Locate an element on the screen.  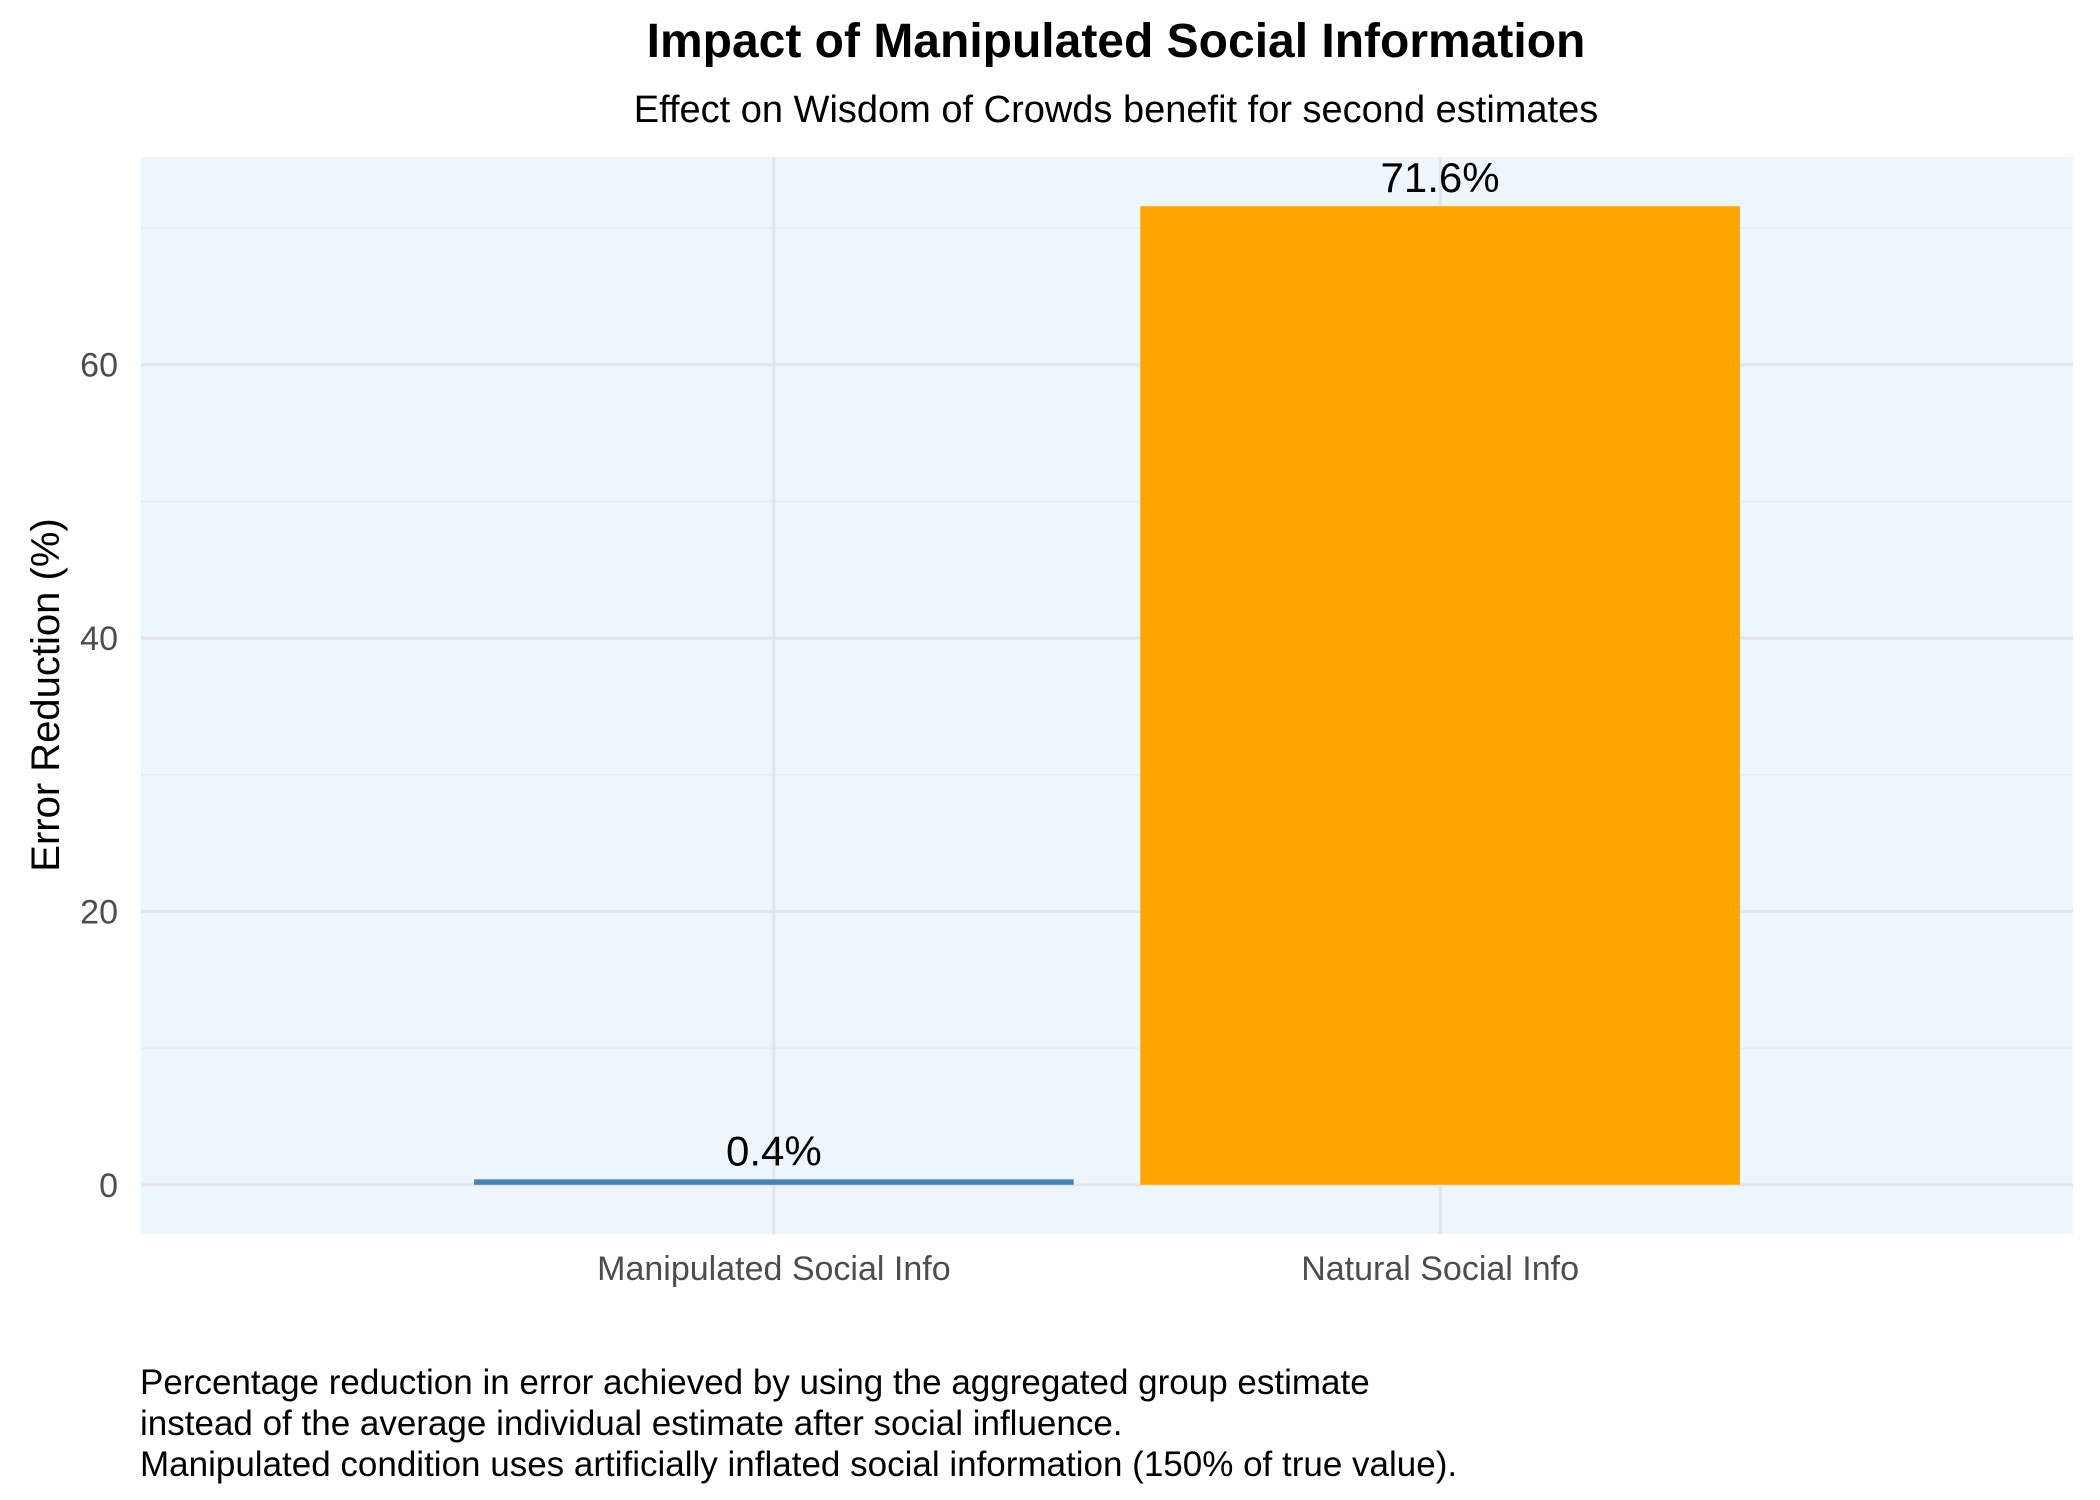
x-tick-label: Natural Social Info is located at coordinates (1440, 1269).